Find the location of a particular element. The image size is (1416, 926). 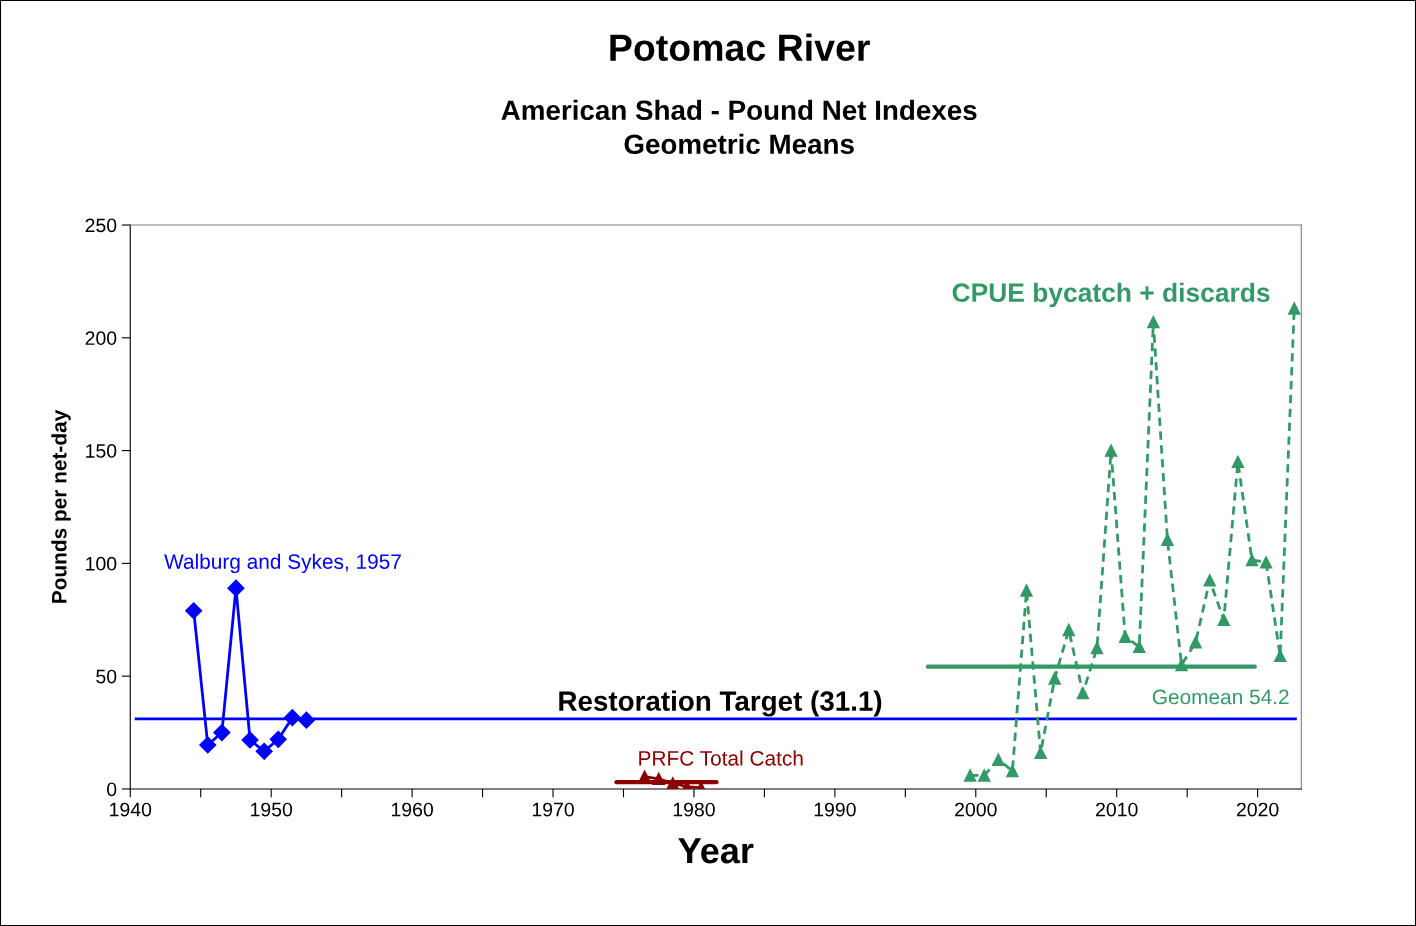

x-tick-label: 1960 is located at coordinates (412, 809).